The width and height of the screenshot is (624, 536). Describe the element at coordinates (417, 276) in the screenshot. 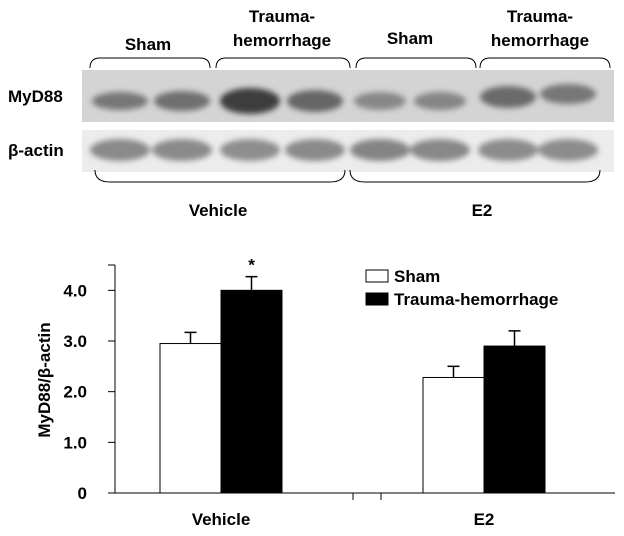

I see `legend-label: Sham` at that location.